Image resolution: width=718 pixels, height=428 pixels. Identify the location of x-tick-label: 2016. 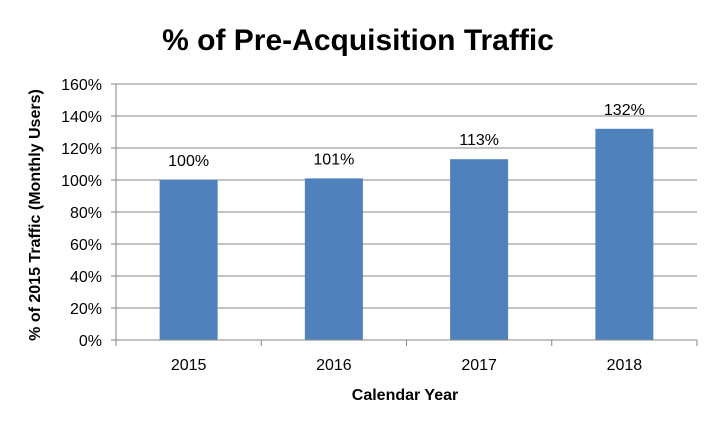
(334, 365).